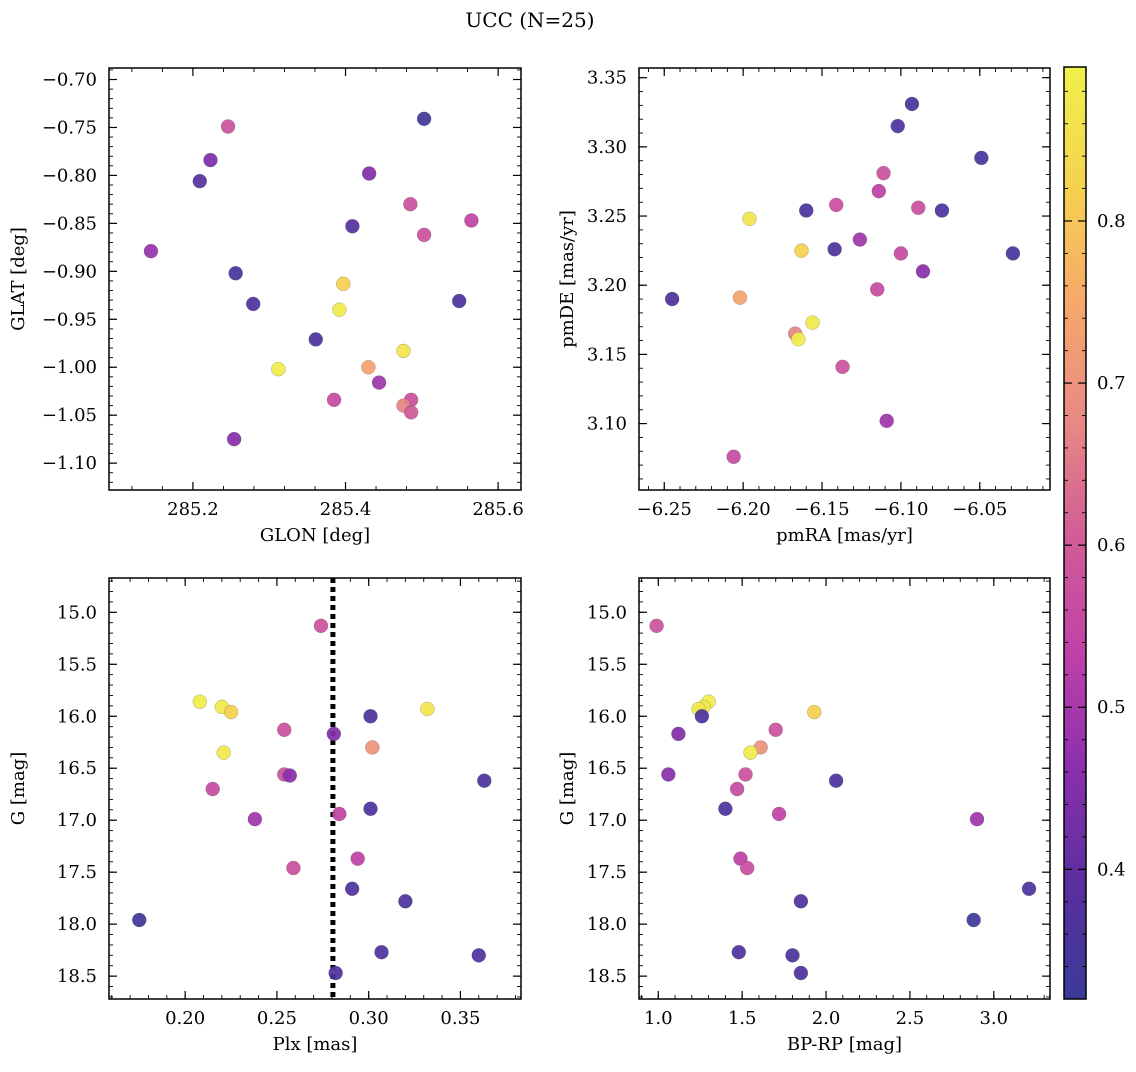 Image resolution: width=1136 pixels, height=1072 pixels. What do you see at coordinates (315, 1044) in the screenshot?
I see `x-axis-label: Plx [mas]` at bounding box center [315, 1044].